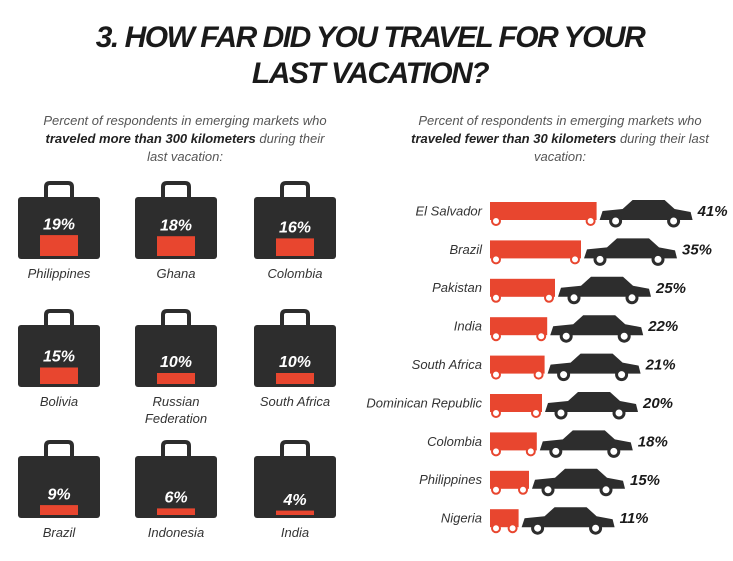 The width and height of the screenshot is (733, 561). What do you see at coordinates (59, 224) in the screenshot?
I see `value-label: 19%` at bounding box center [59, 224].